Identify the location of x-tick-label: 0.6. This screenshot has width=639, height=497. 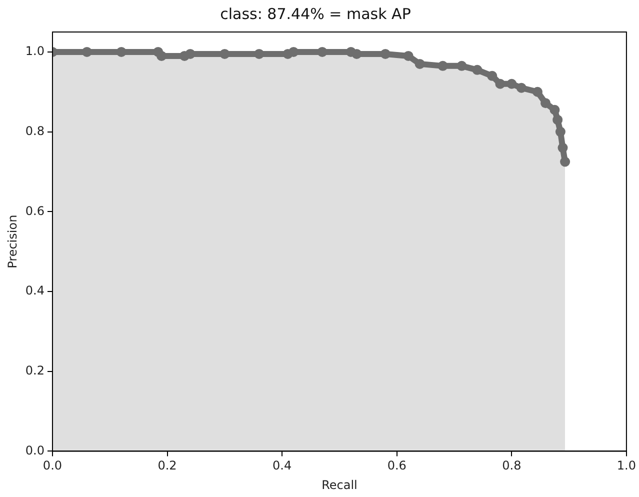
(396, 465).